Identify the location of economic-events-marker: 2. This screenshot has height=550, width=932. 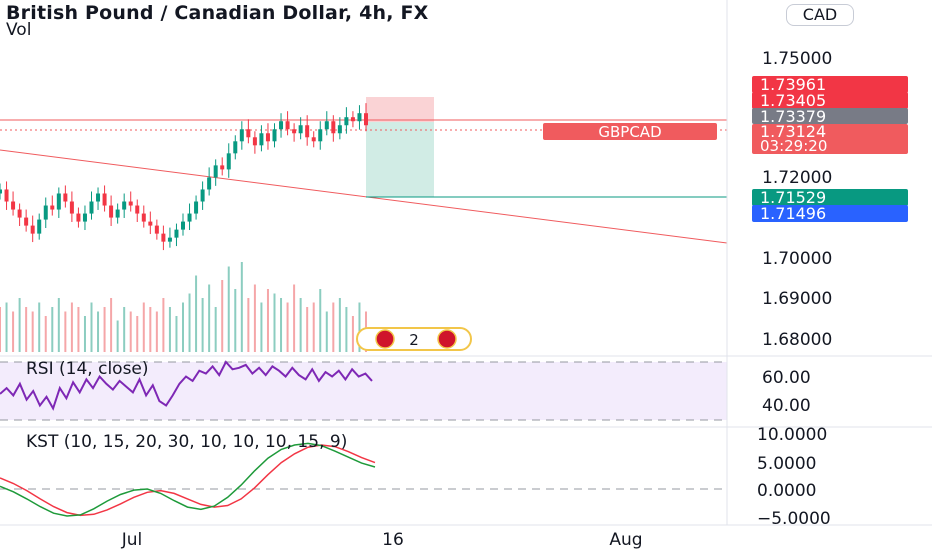
(414, 339).